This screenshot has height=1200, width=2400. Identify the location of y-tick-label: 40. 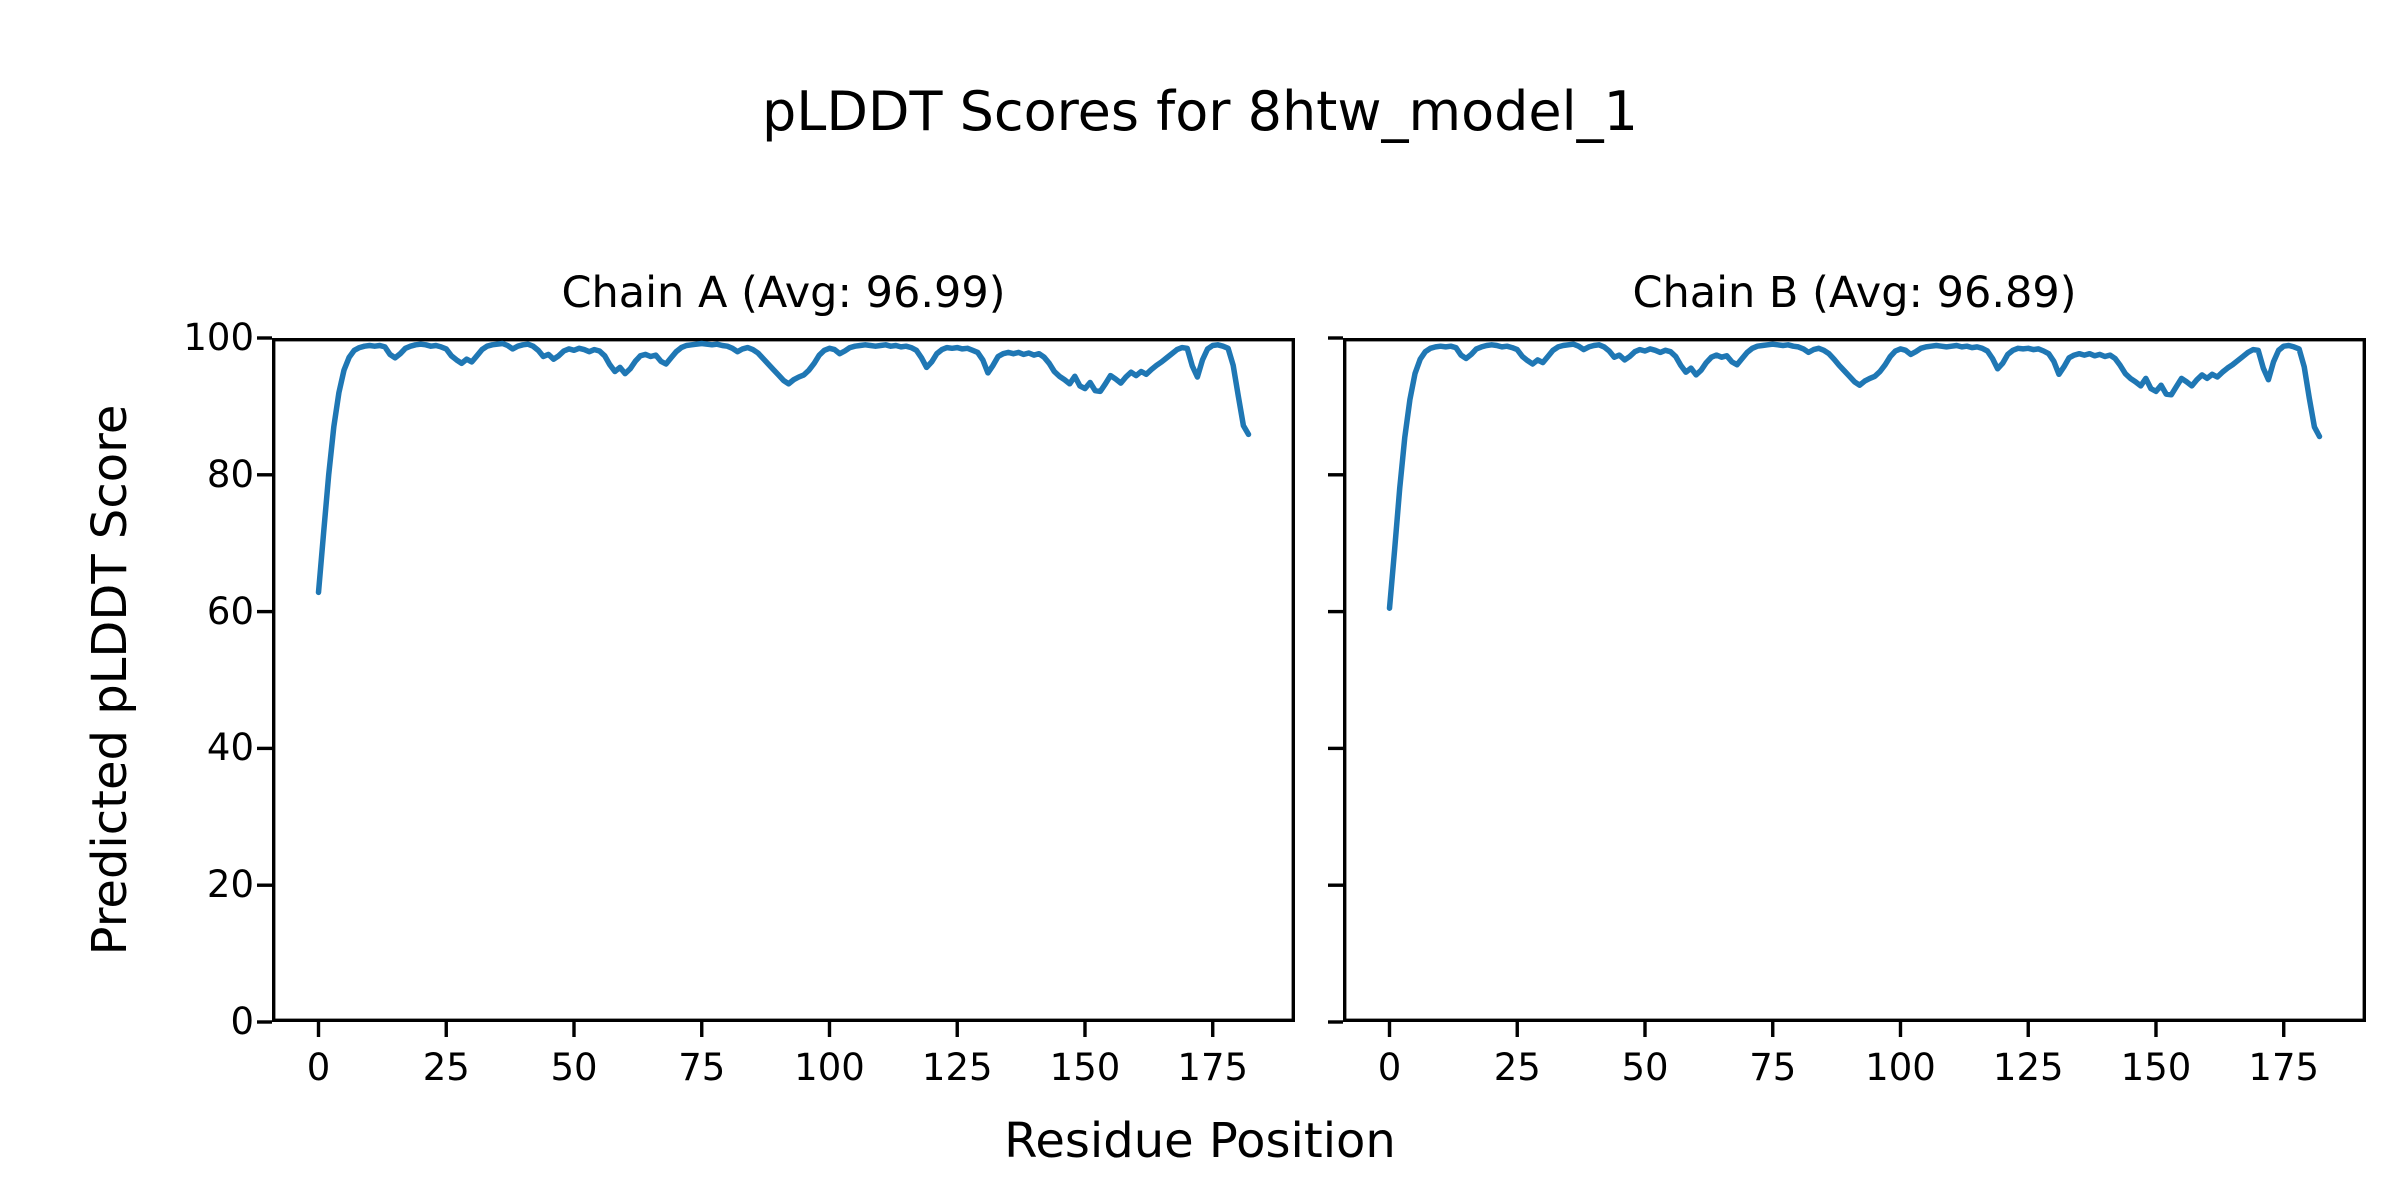
(230, 748).